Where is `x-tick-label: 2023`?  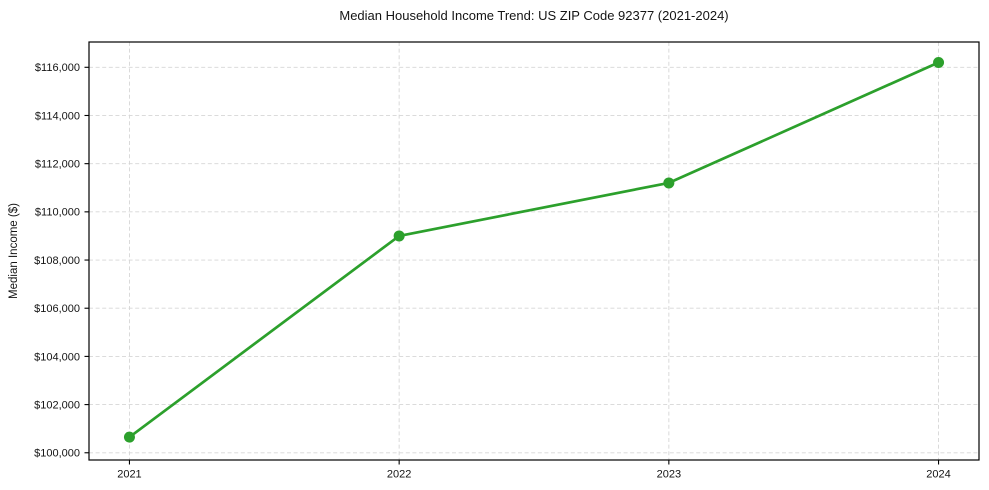 x-tick-label: 2023 is located at coordinates (669, 475).